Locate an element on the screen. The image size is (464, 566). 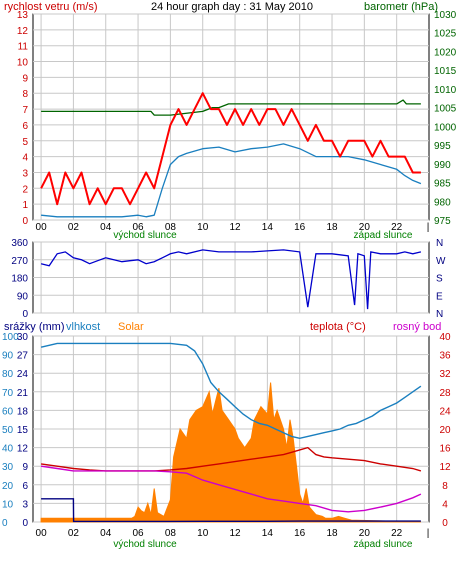
dewpoint-line is located at coordinates (231, 489).